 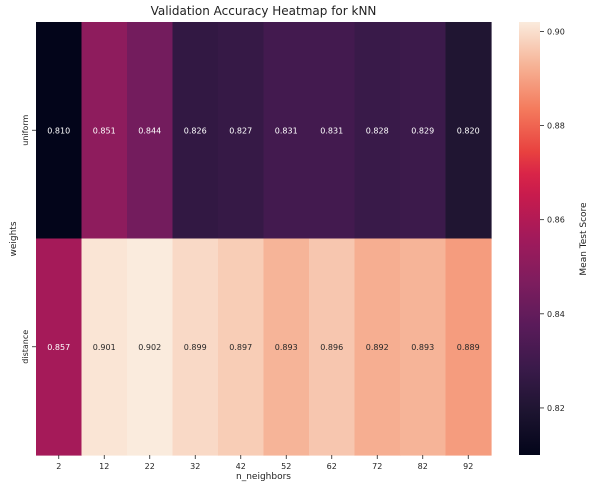 What do you see at coordinates (150, 466) in the screenshot?
I see `x-tick-label: 22` at bounding box center [150, 466].